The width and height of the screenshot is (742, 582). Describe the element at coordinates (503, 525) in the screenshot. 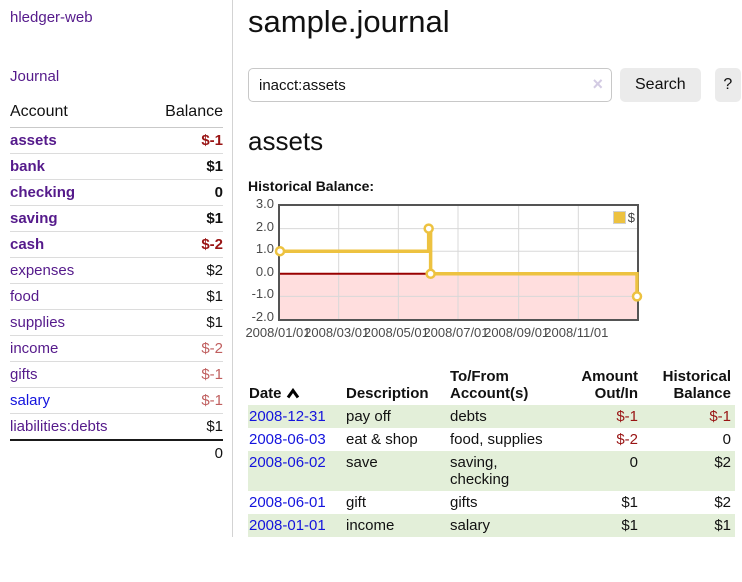

I see `transaction-accounts: salary` at that location.